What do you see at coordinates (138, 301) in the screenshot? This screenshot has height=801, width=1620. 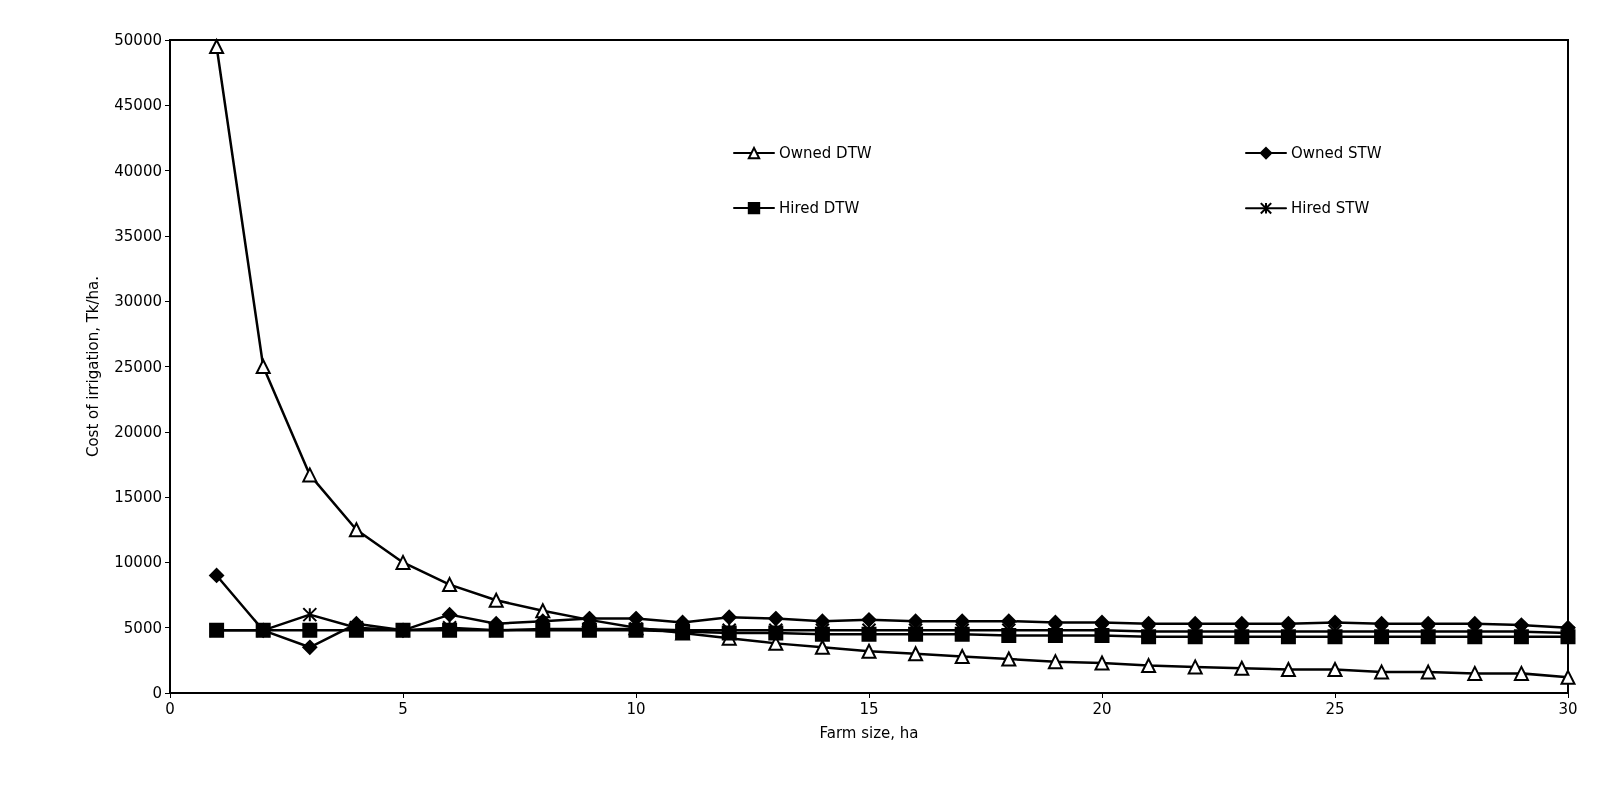 I see `y-tick-label: 30000` at bounding box center [138, 301].